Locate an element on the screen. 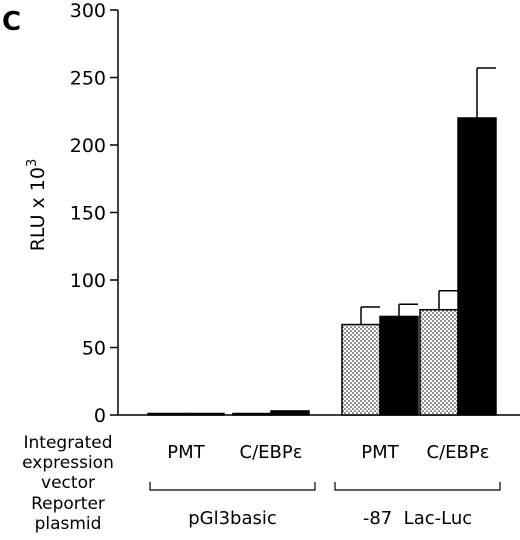 The height and width of the screenshot is (540, 520). y-tick-label: 50 is located at coordinates (94, 349).